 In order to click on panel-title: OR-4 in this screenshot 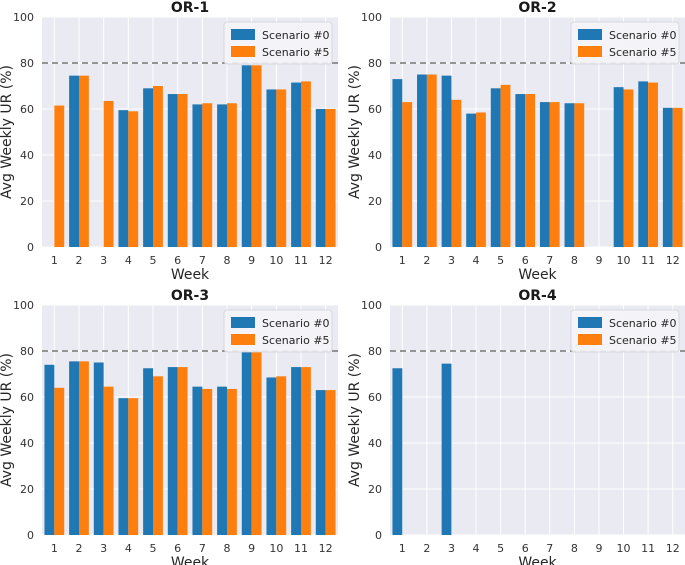, I will do `click(537, 296)`.